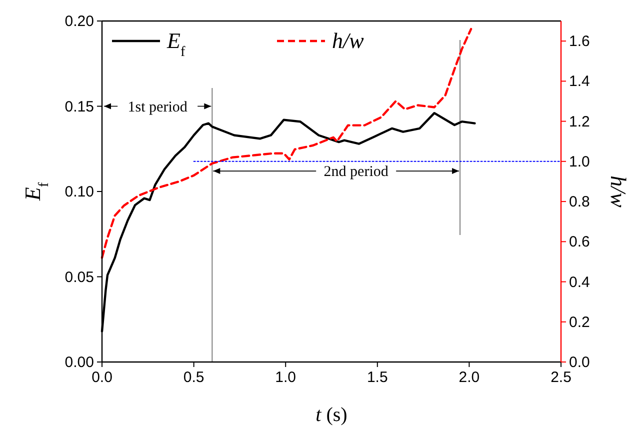  What do you see at coordinates (579, 202) in the screenshot?
I see `y2-tick-label: 0.8` at bounding box center [579, 202].